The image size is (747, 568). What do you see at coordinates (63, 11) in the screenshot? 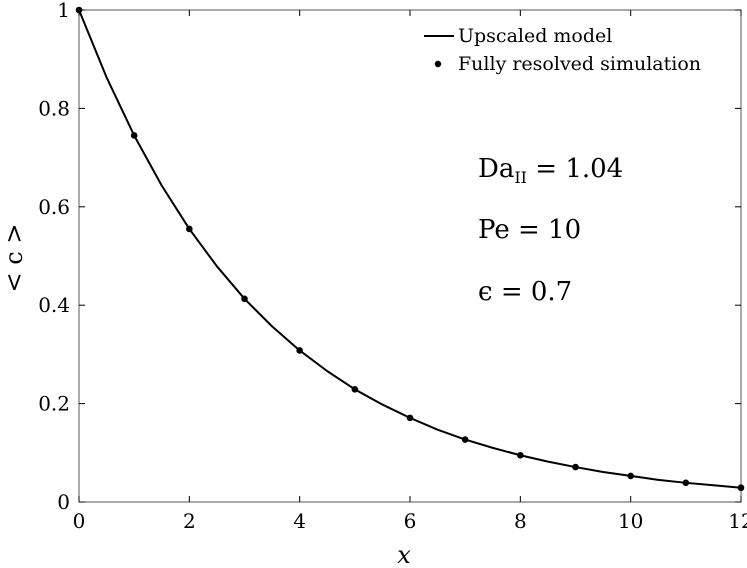
I see `y-tick-label: 1` at bounding box center [63, 11].